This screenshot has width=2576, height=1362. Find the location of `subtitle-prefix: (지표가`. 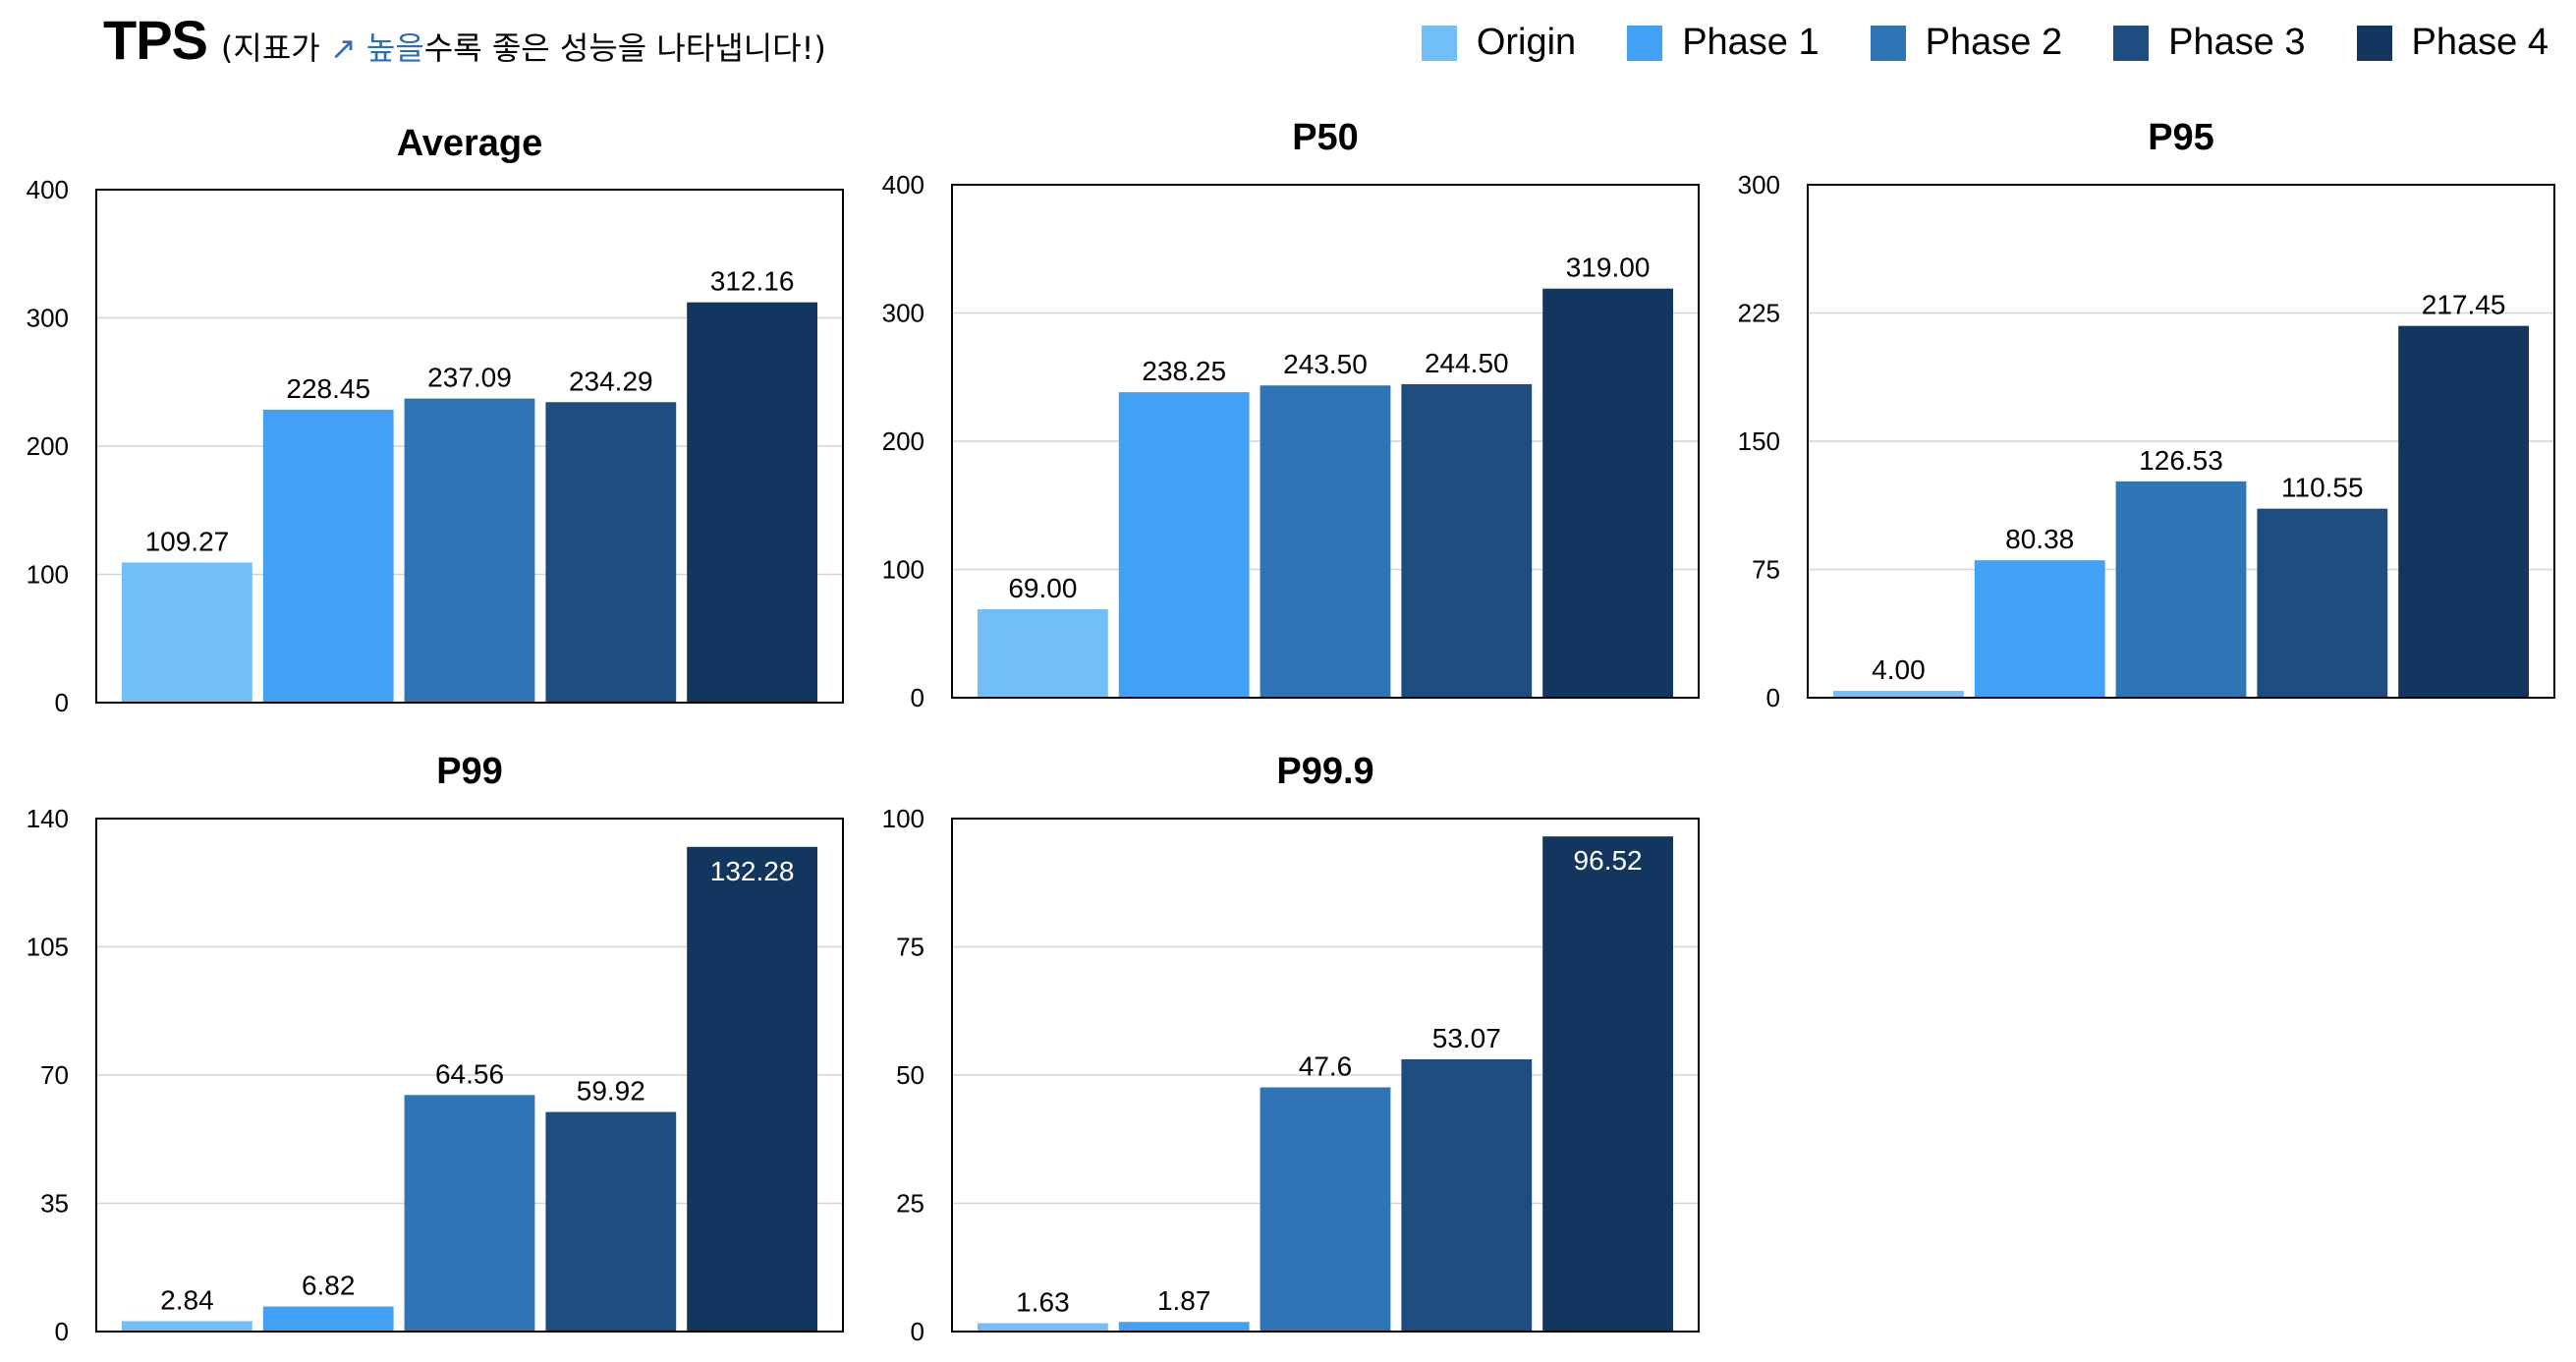

subtitle-prefix: (지표가 is located at coordinates (270, 48).